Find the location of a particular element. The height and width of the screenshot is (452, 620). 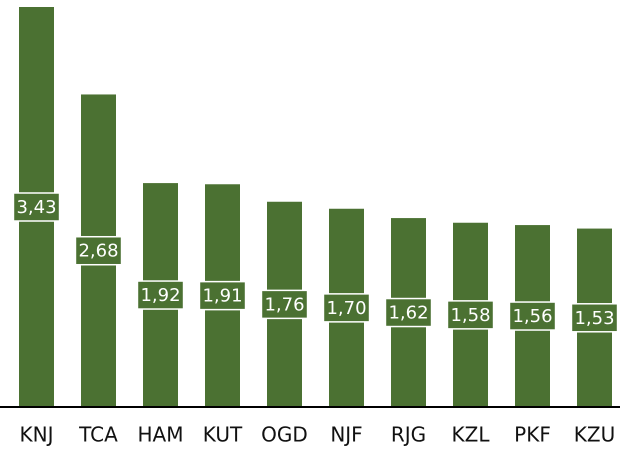

x-tick-label: KUT is located at coordinates (223, 435).